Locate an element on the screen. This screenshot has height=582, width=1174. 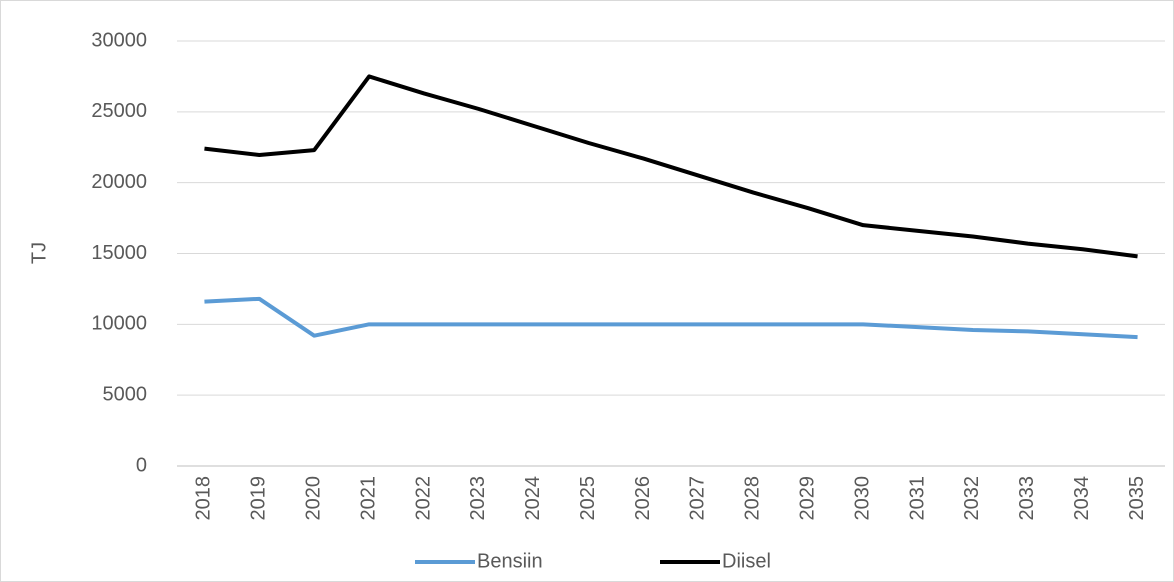
y-tick-label: 15000 is located at coordinates (119, 253).